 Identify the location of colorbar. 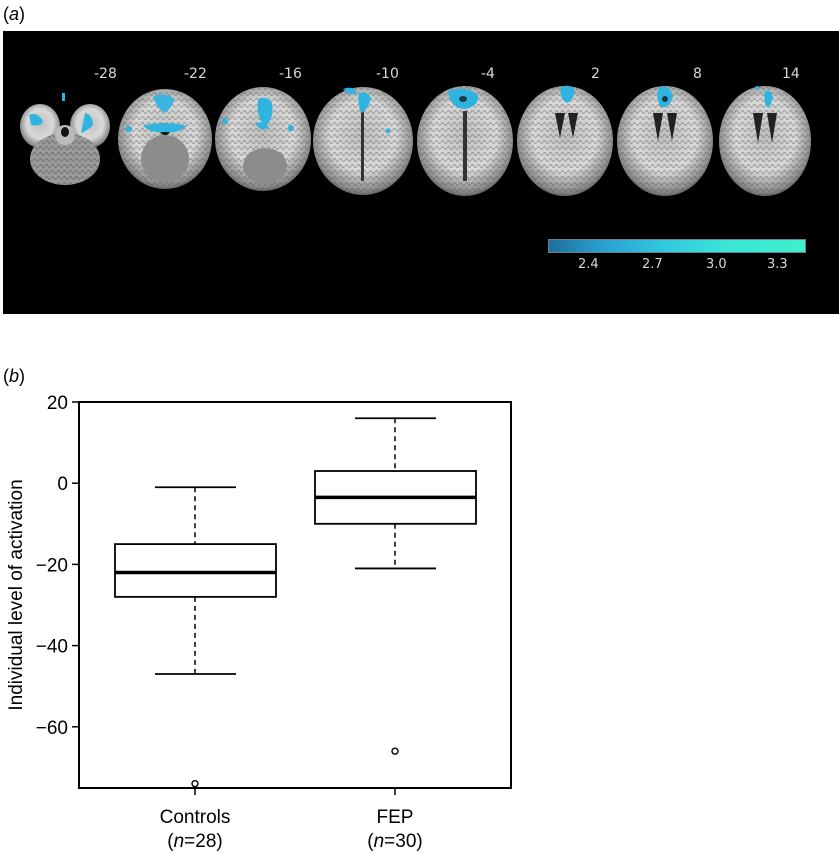
(677, 246).